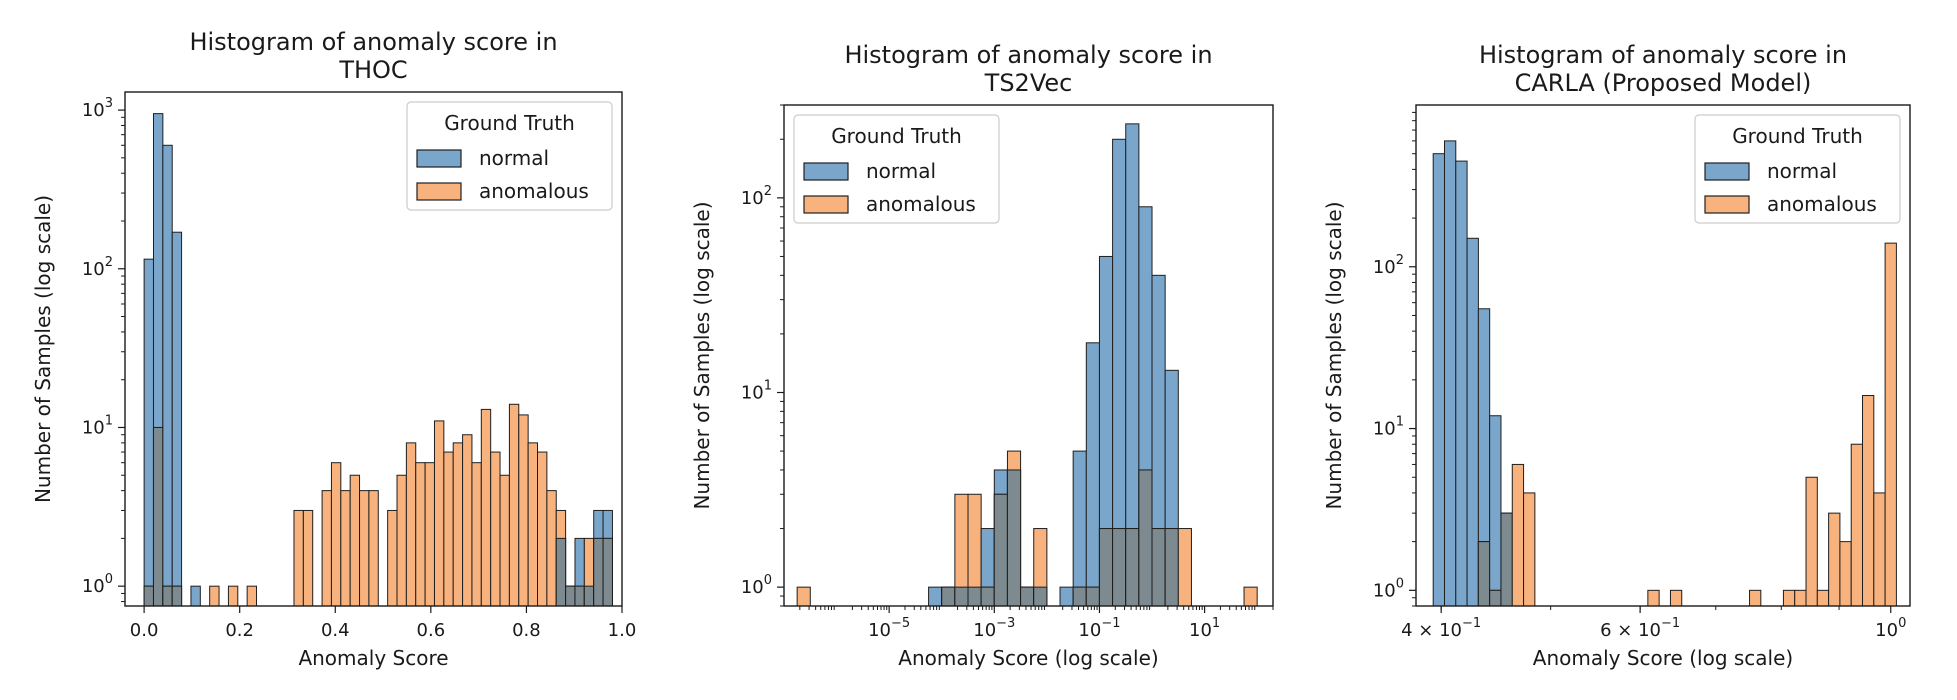  Describe the element at coordinates (97, 108) in the screenshot. I see `y-tick-label: 10³` at that location.